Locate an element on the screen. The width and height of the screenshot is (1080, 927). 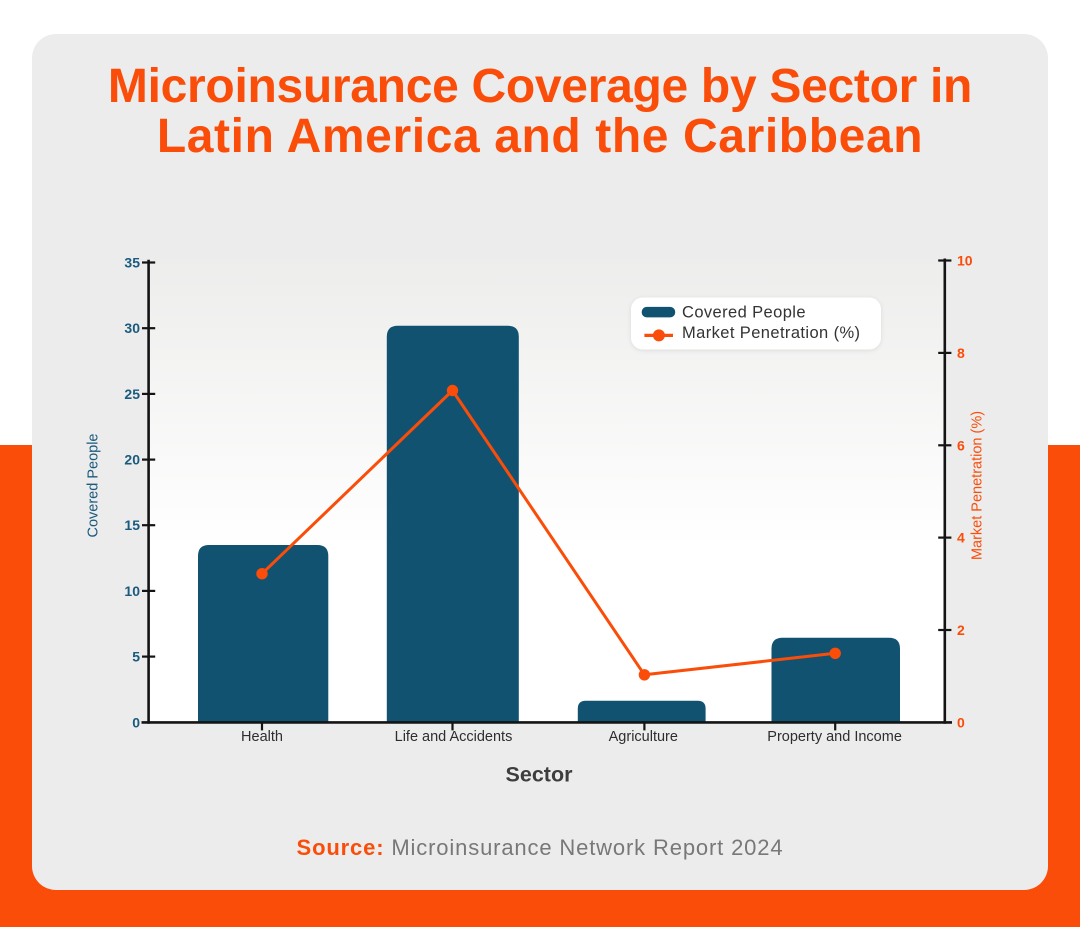
svg-text: 6 is located at coordinates (961, 445).